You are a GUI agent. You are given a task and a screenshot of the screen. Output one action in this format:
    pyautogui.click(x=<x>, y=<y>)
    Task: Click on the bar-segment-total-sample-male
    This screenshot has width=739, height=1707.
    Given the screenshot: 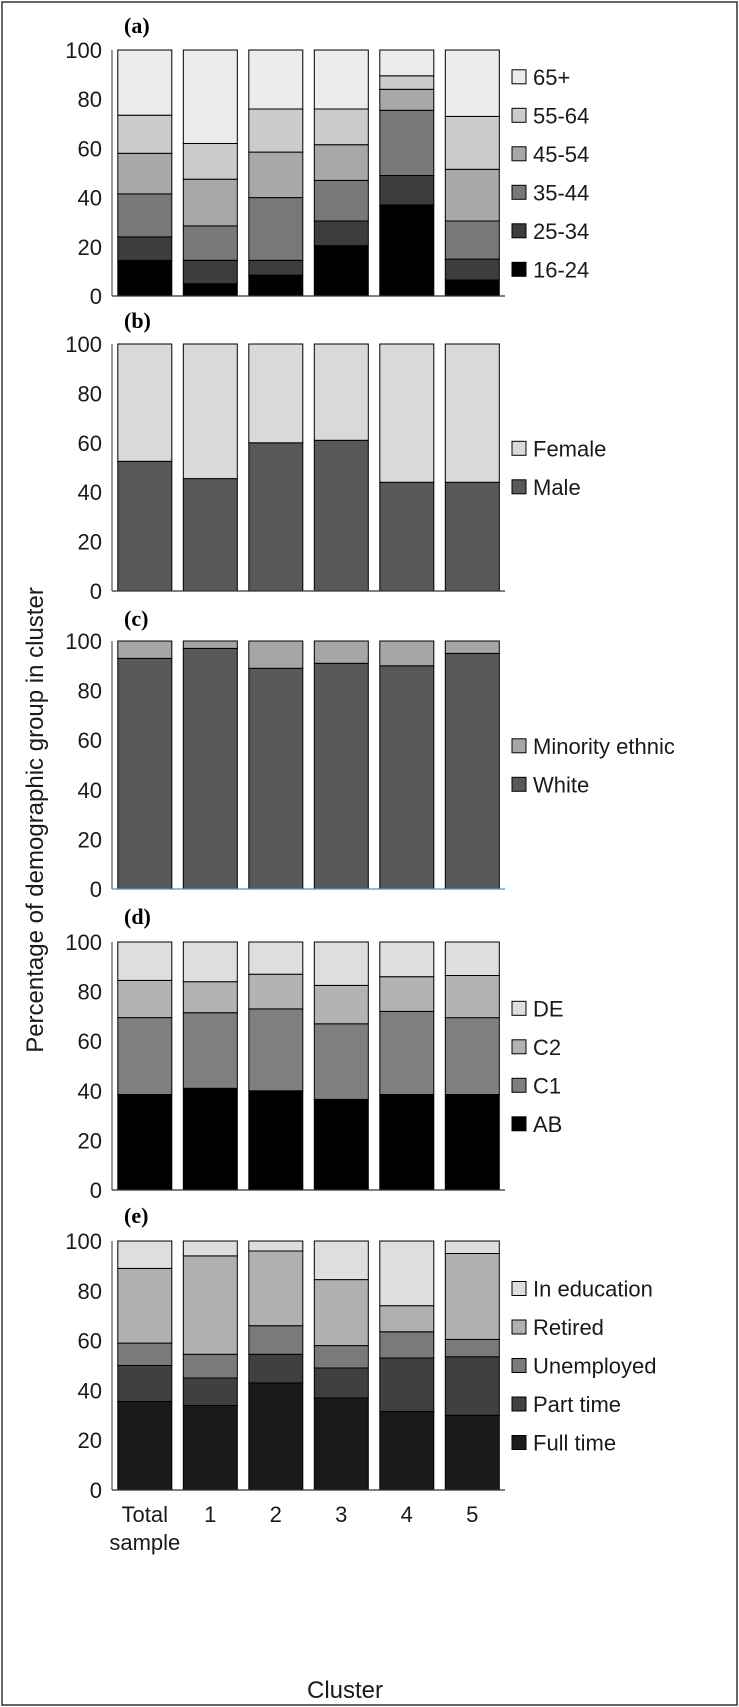 What is the action you would take?
    pyautogui.click(x=145, y=526)
    